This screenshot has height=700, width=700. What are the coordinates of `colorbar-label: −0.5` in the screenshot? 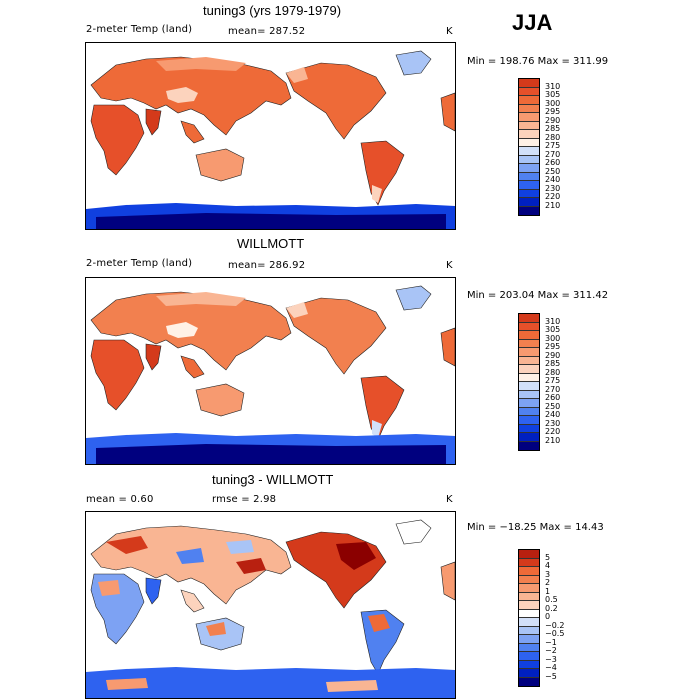 It's located at (555, 633).